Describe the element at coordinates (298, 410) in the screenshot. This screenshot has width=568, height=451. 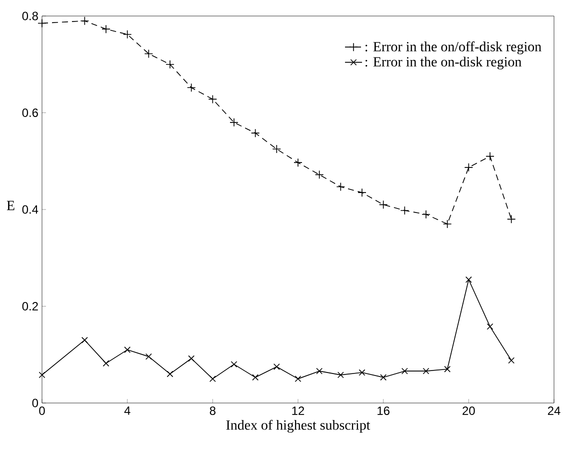
I see `x-tick-label: 12` at that location.